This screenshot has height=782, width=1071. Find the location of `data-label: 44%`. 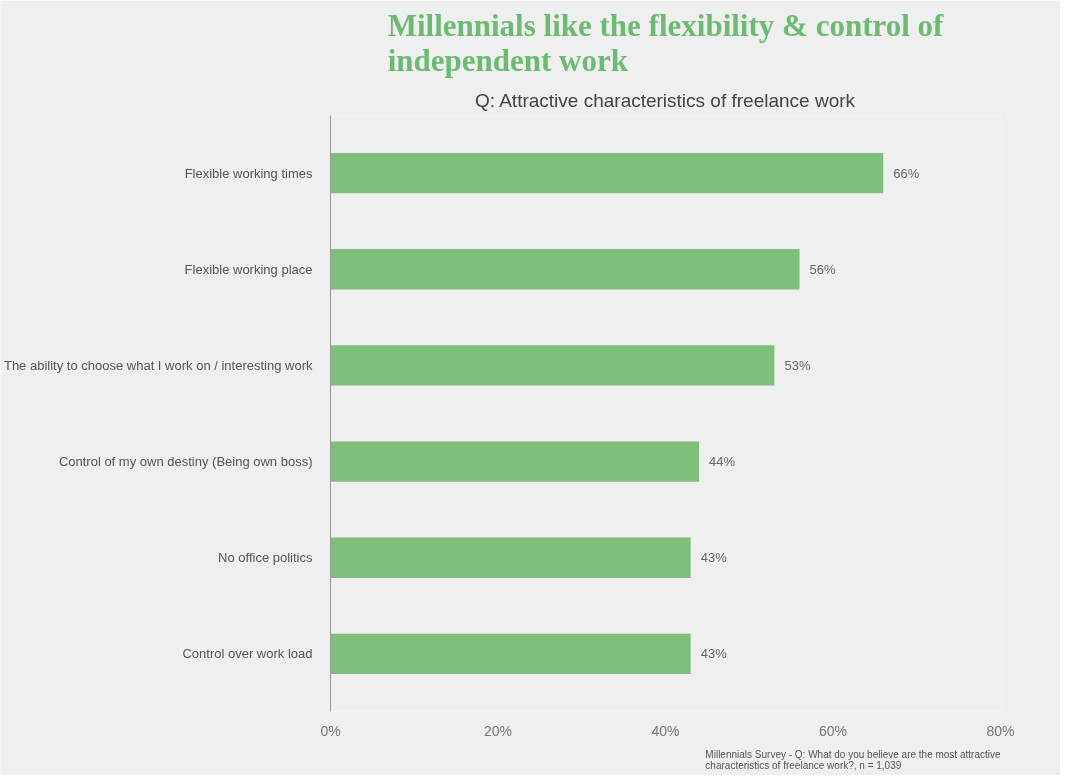

data-label: 44% is located at coordinates (722, 462).